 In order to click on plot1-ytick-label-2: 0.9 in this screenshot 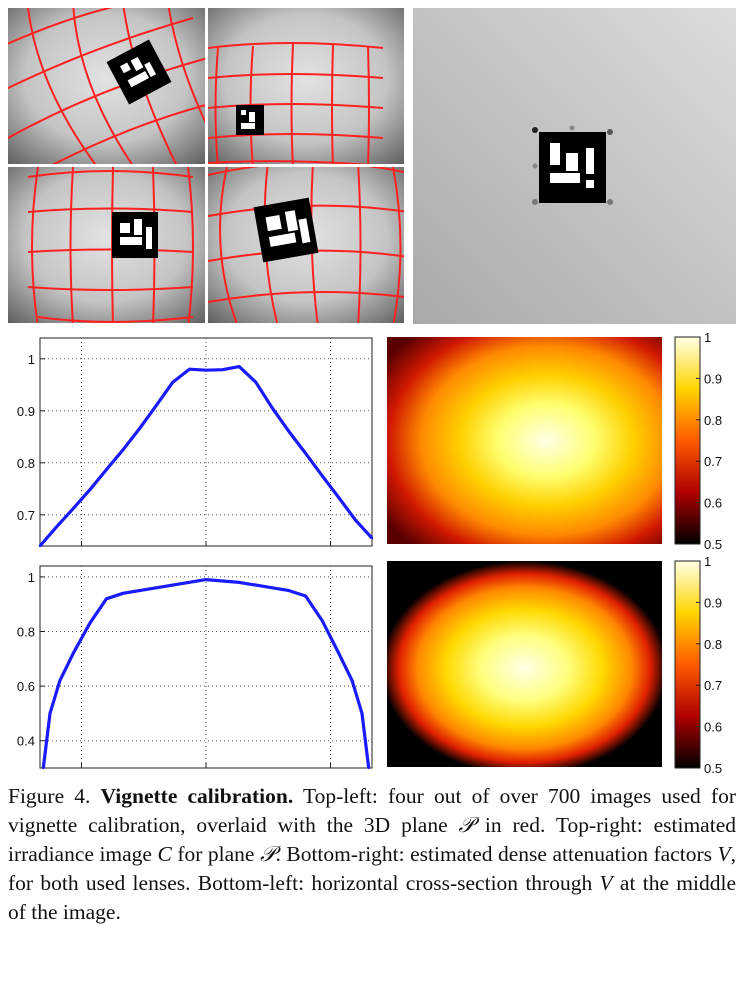, I will do `click(26, 411)`.